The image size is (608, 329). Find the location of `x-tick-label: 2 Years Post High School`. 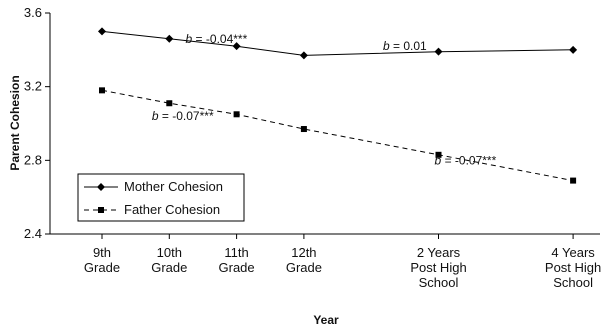

x-tick-label: 2 Years Post High School is located at coordinates (438, 267).